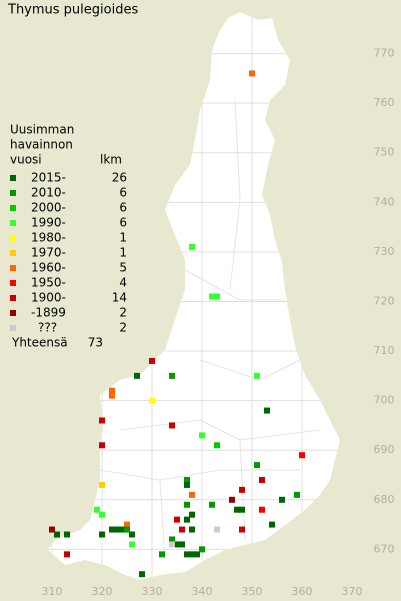  What do you see at coordinates (39, 343) in the screenshot?
I see `legend-total-label: Yhteensä` at bounding box center [39, 343].